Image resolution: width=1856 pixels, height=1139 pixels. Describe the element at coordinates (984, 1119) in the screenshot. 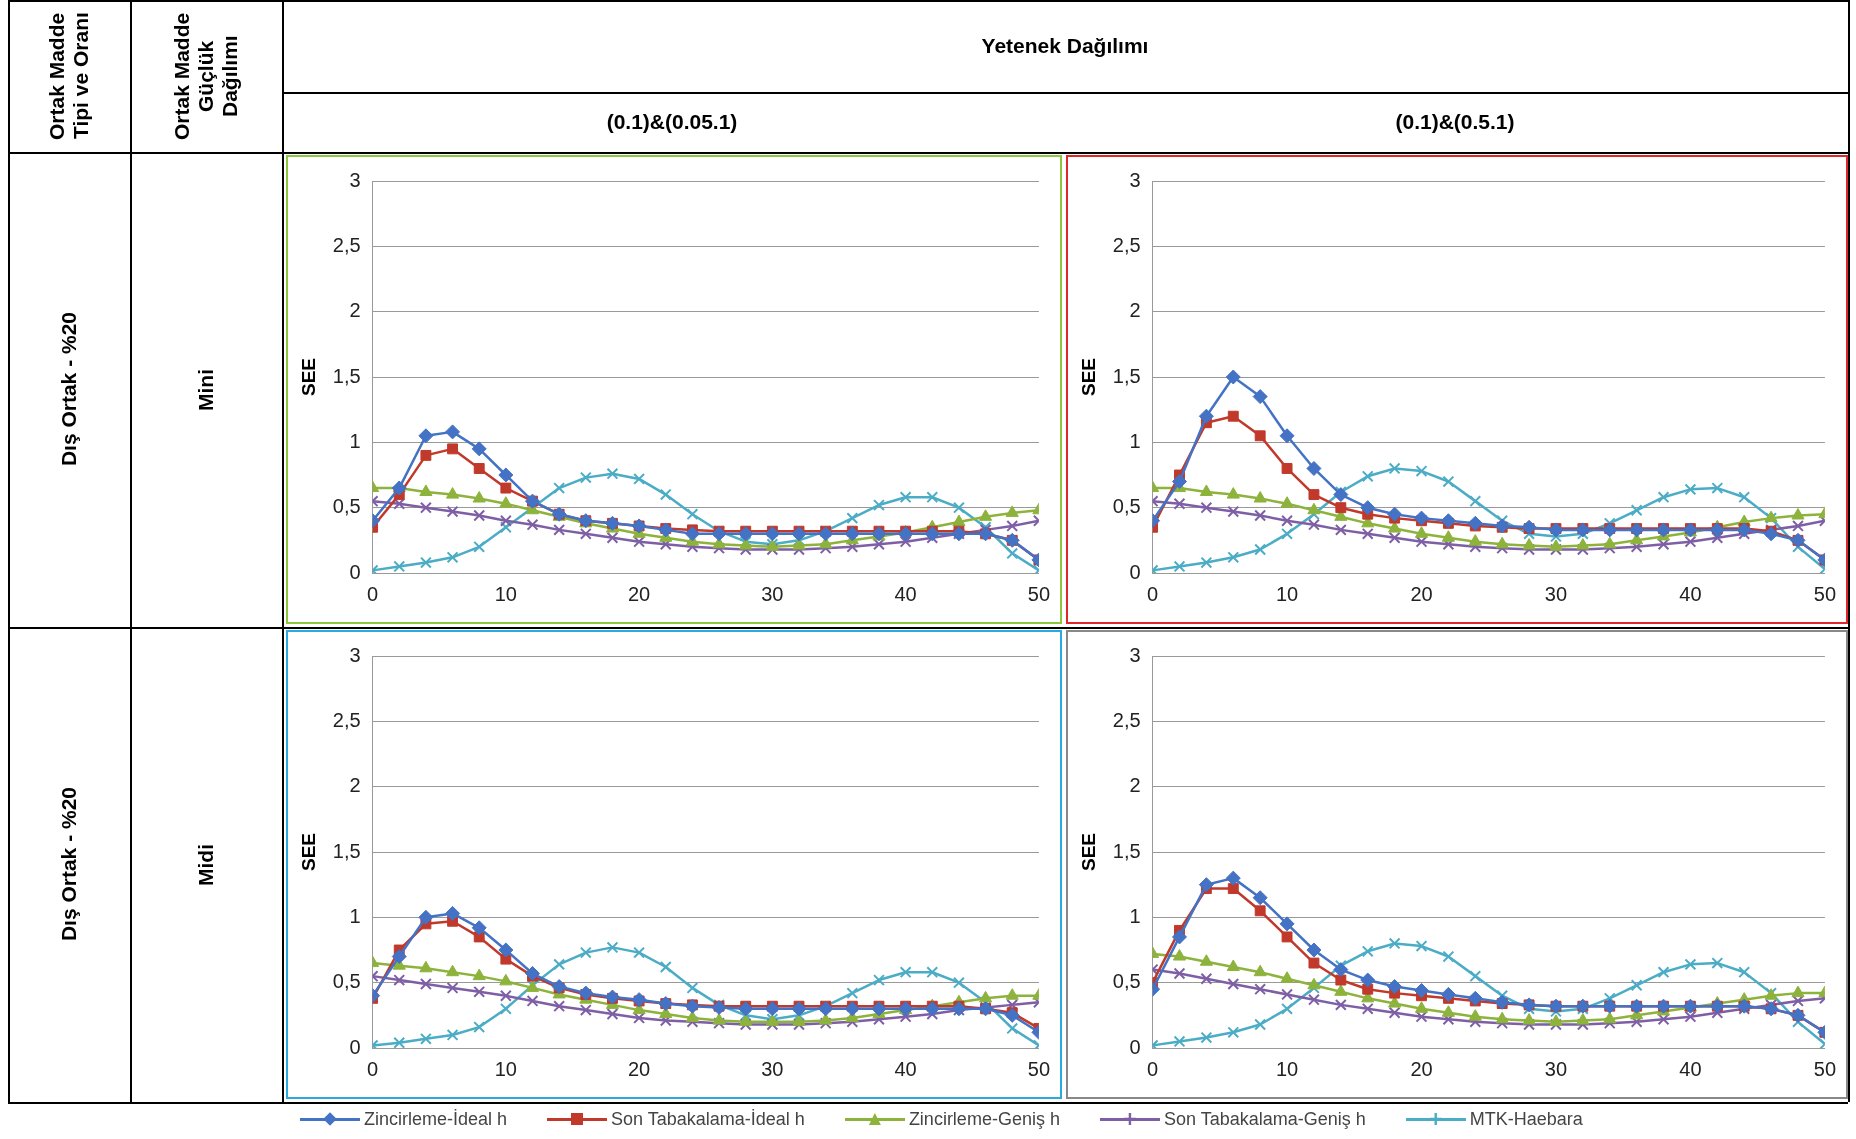

I see `legend-label: Zincirleme-Geniş h` at that location.